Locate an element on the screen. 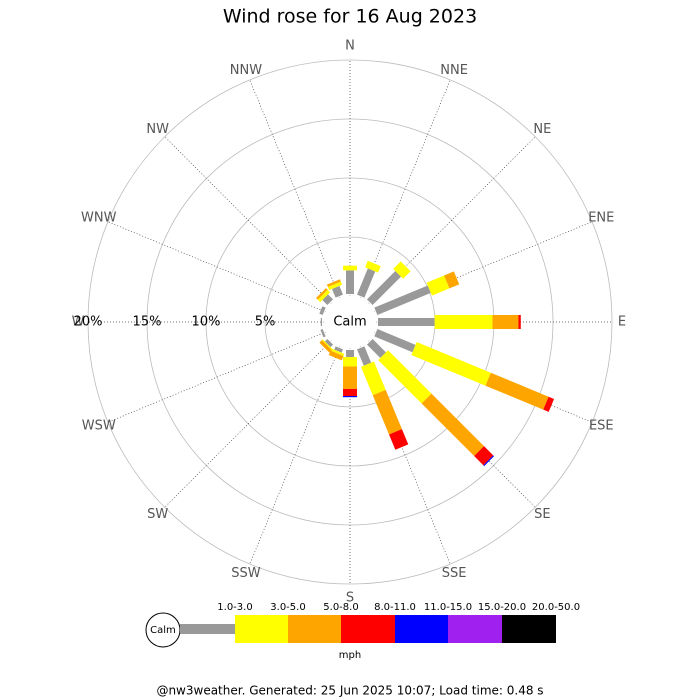 The height and width of the screenshot is (700, 700). calm-label: Calm is located at coordinates (349, 322).